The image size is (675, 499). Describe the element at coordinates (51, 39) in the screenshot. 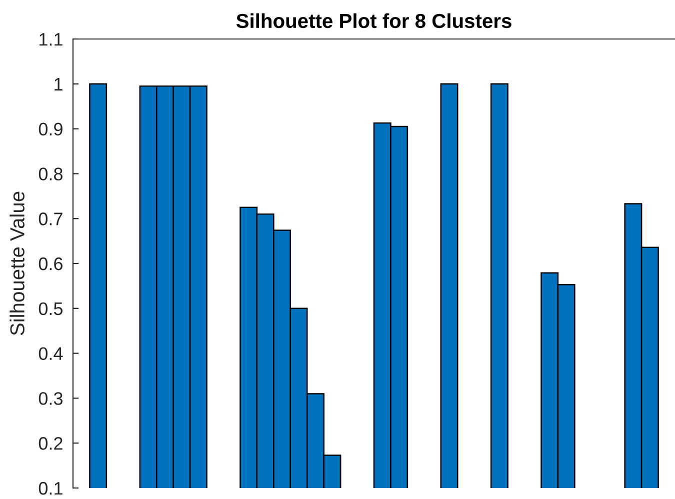

I see `y-tick-label: 1.1` at that location.